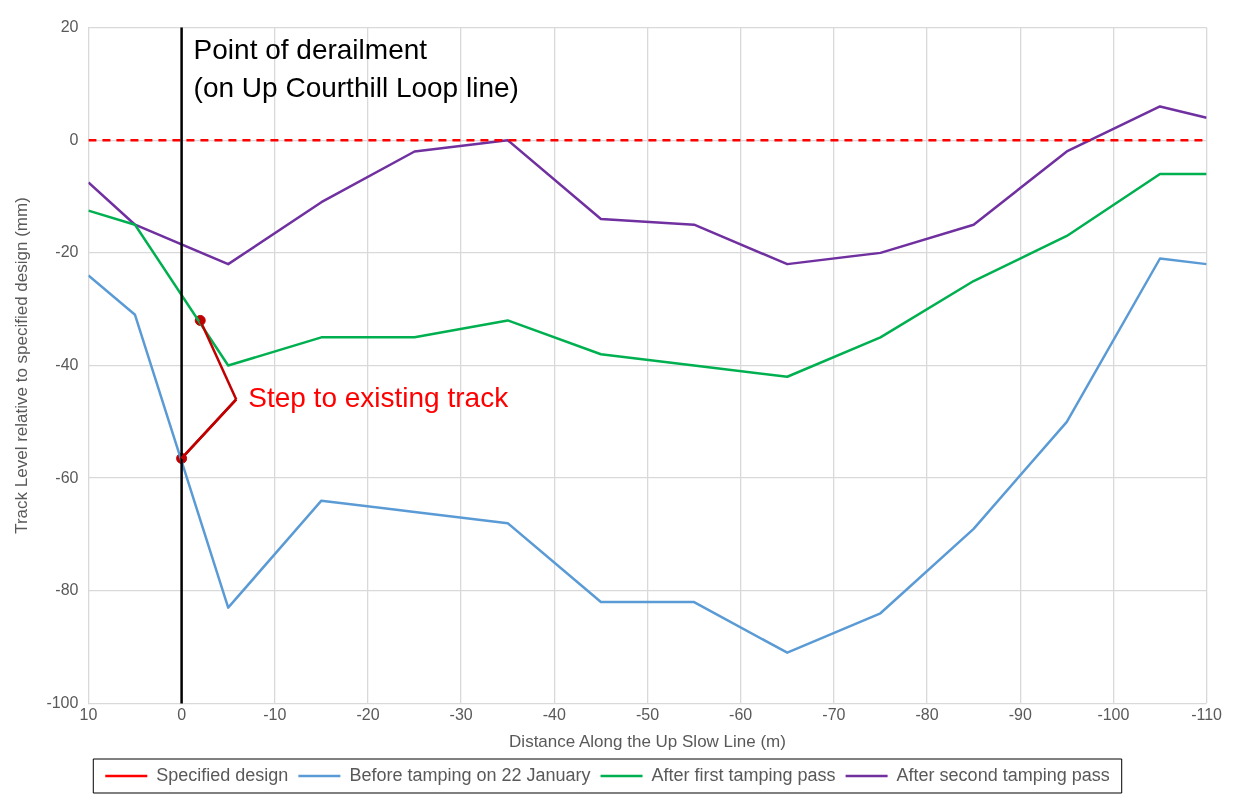  What do you see at coordinates (1207, 715) in the screenshot?
I see `x-tick-label: -110` at bounding box center [1207, 715].